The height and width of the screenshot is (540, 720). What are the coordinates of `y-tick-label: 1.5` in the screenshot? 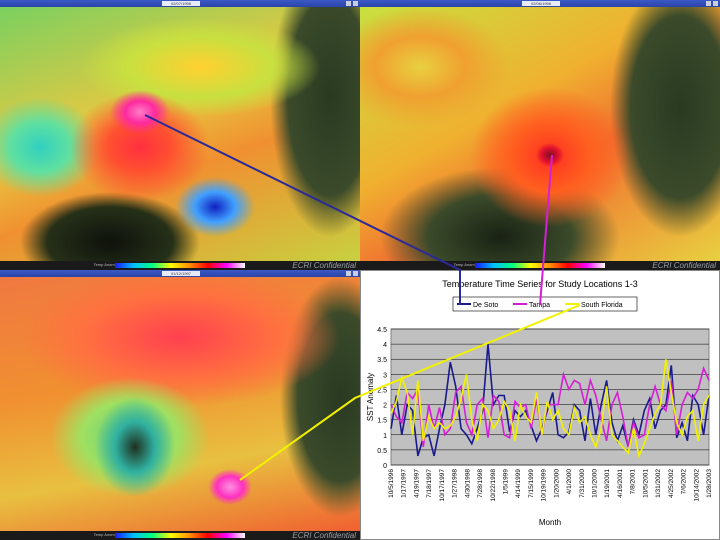 It's located at (382, 421).